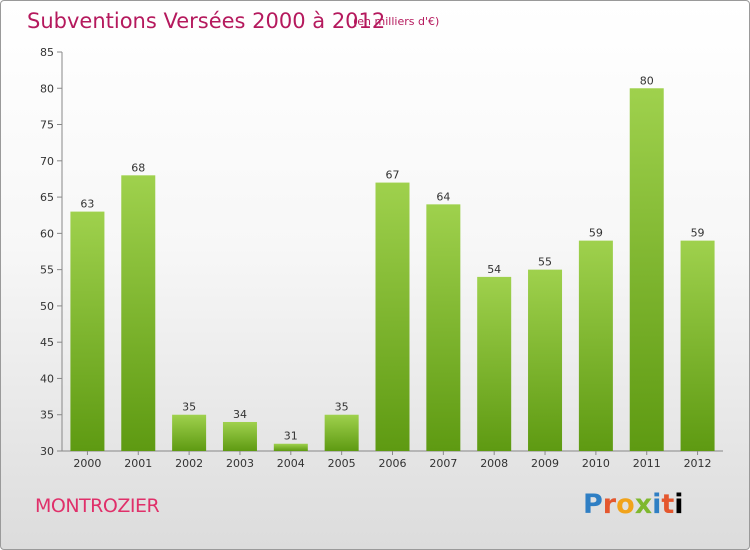  Describe the element at coordinates (47, 270) in the screenshot. I see `y-tick-label: 55` at that location.